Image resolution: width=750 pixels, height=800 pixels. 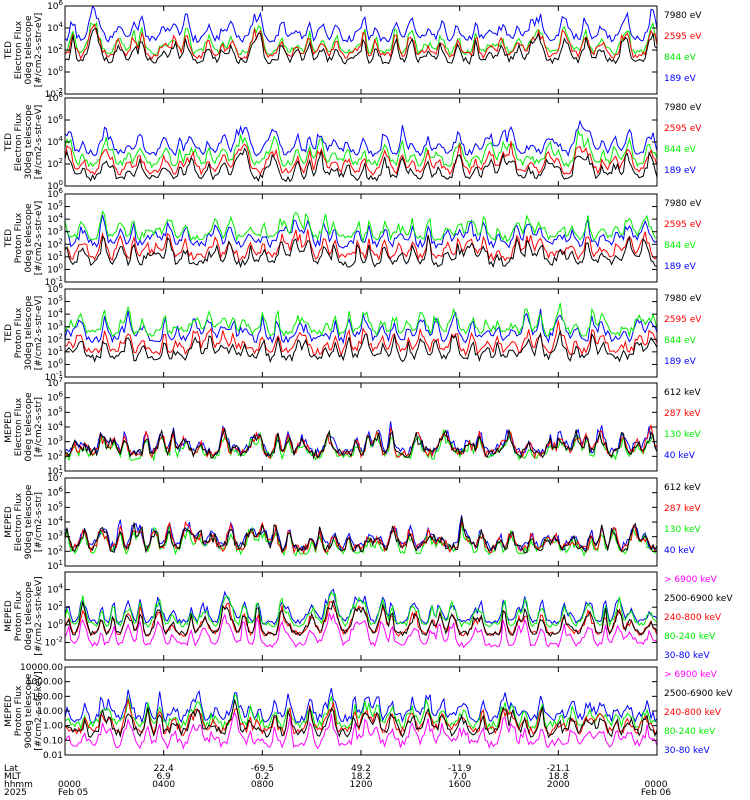 I want to click on panel-5-ylabel: 0deg telescope, so click(x=29, y=427).